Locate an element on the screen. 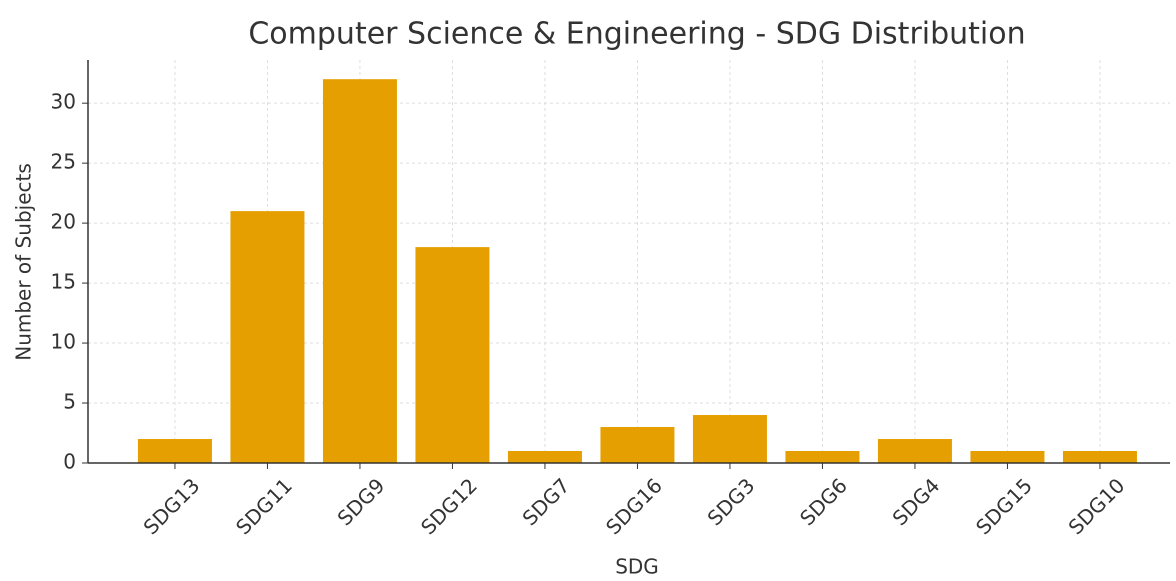 Image resolution: width=1176 pixels, height=581 pixels. y-tick-label: 0 is located at coordinates (69, 462).